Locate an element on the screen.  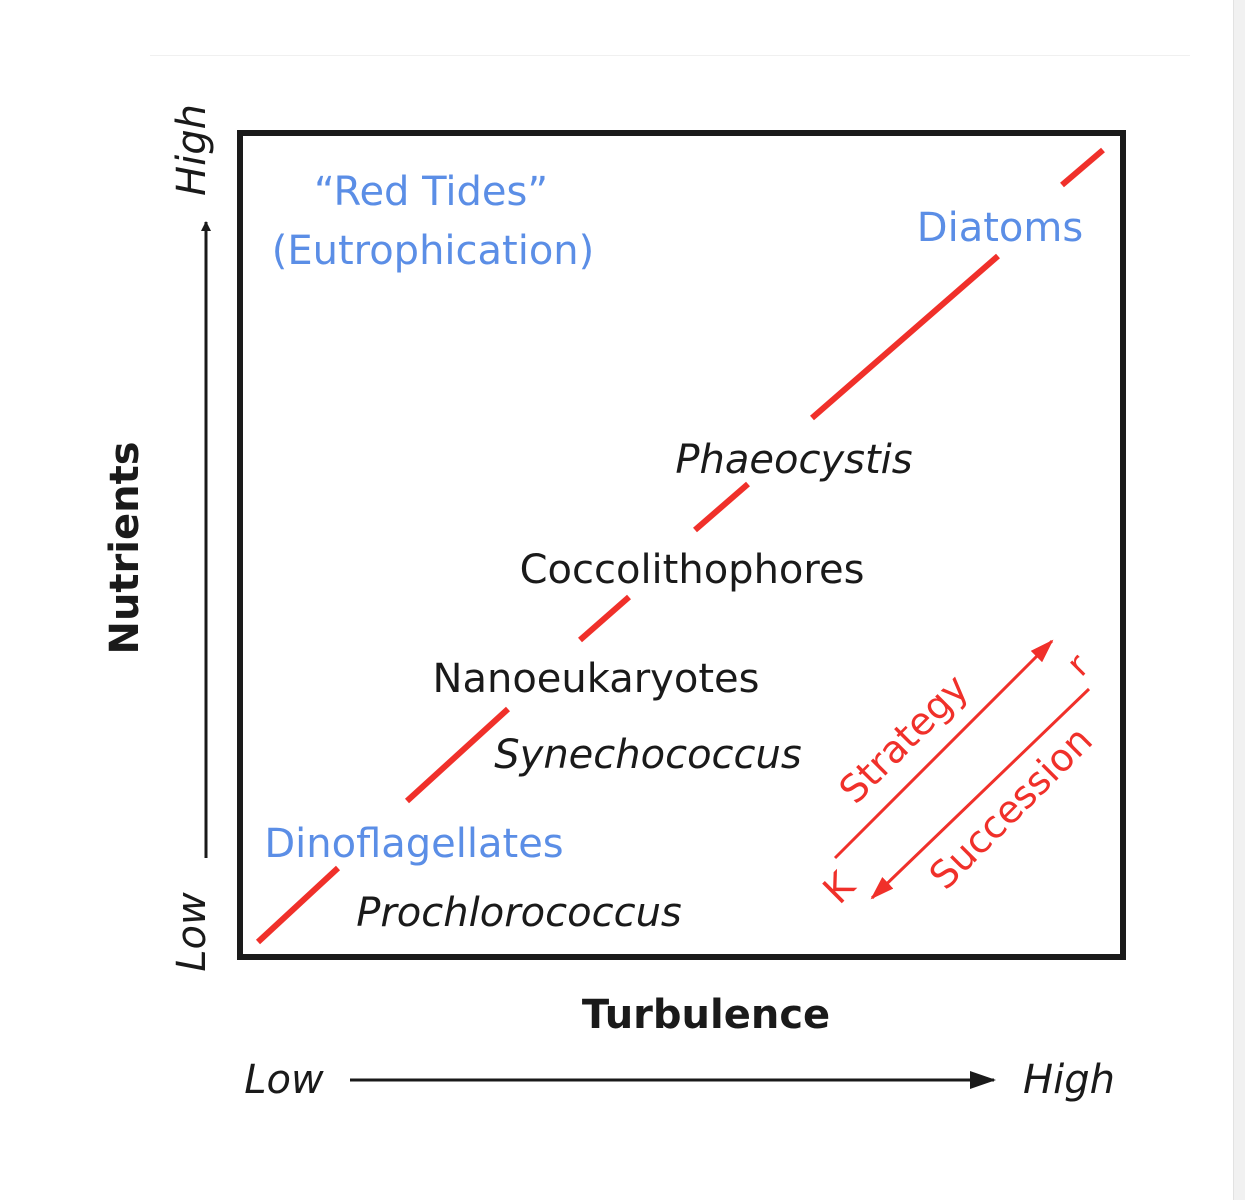
x-axis-low-label: Low is located at coordinates (284, 1080).